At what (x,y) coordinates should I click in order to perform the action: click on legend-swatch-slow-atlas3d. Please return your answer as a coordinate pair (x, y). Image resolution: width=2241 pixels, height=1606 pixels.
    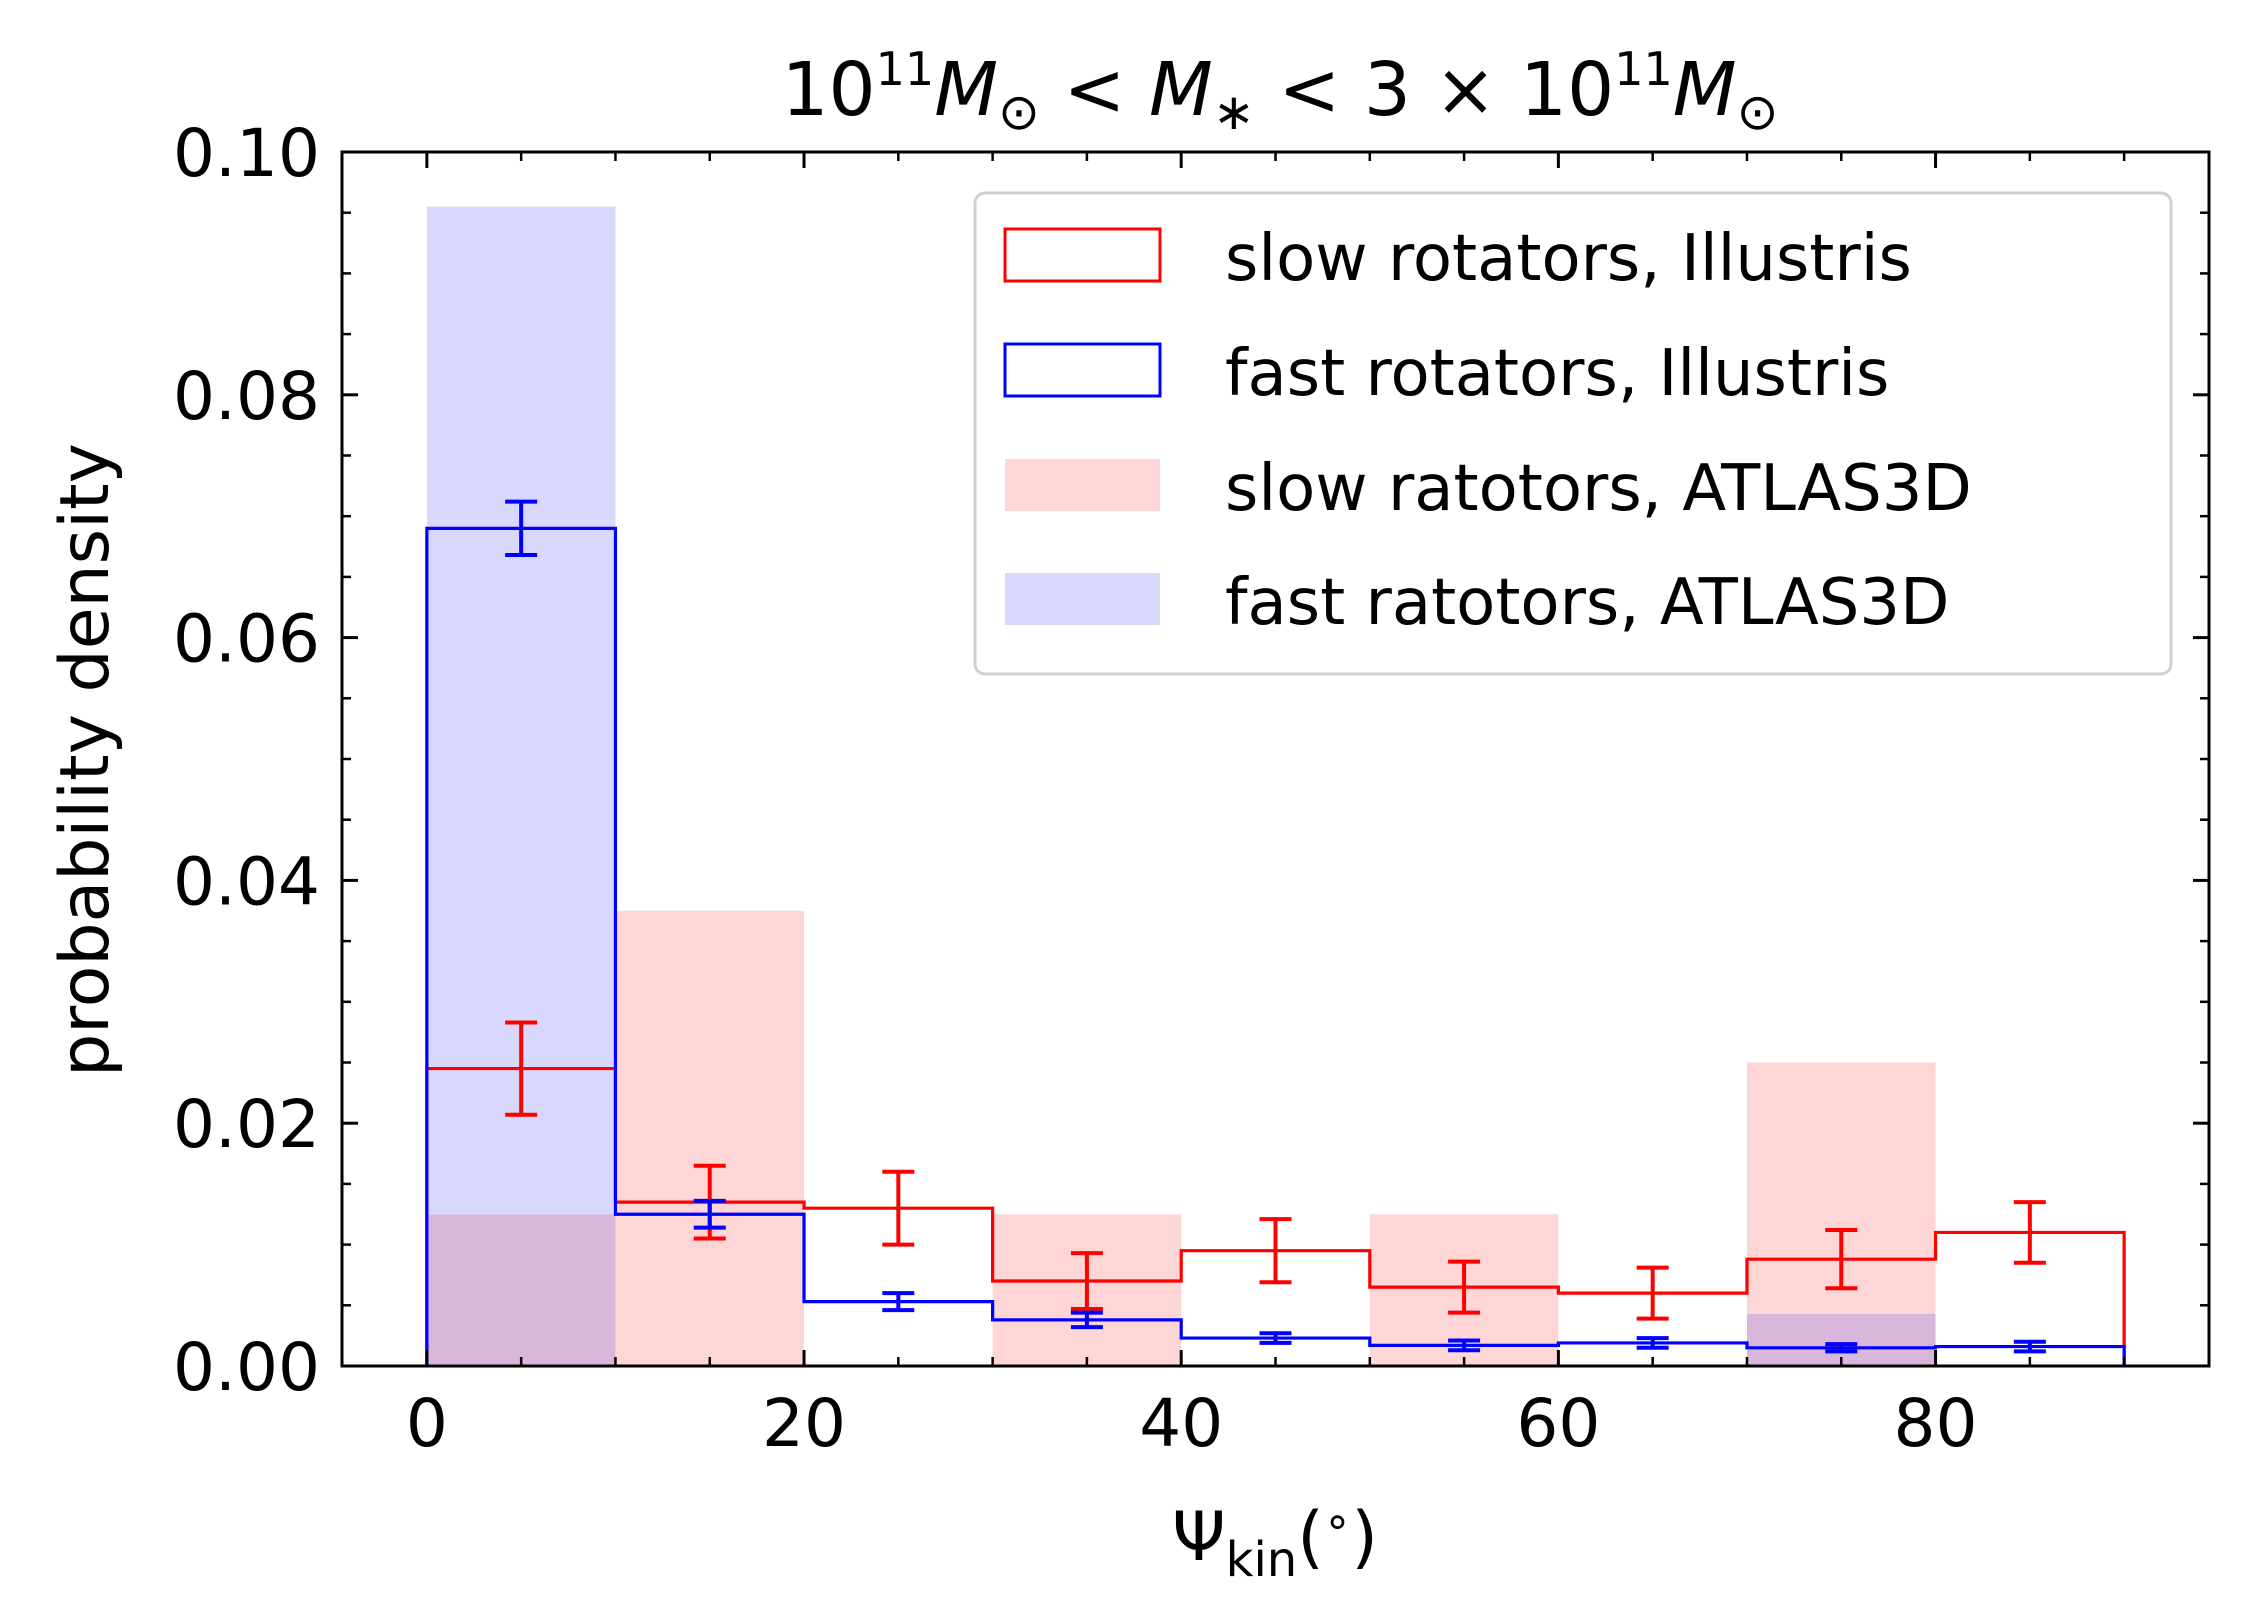
    Looking at the image, I should click on (1082, 485).